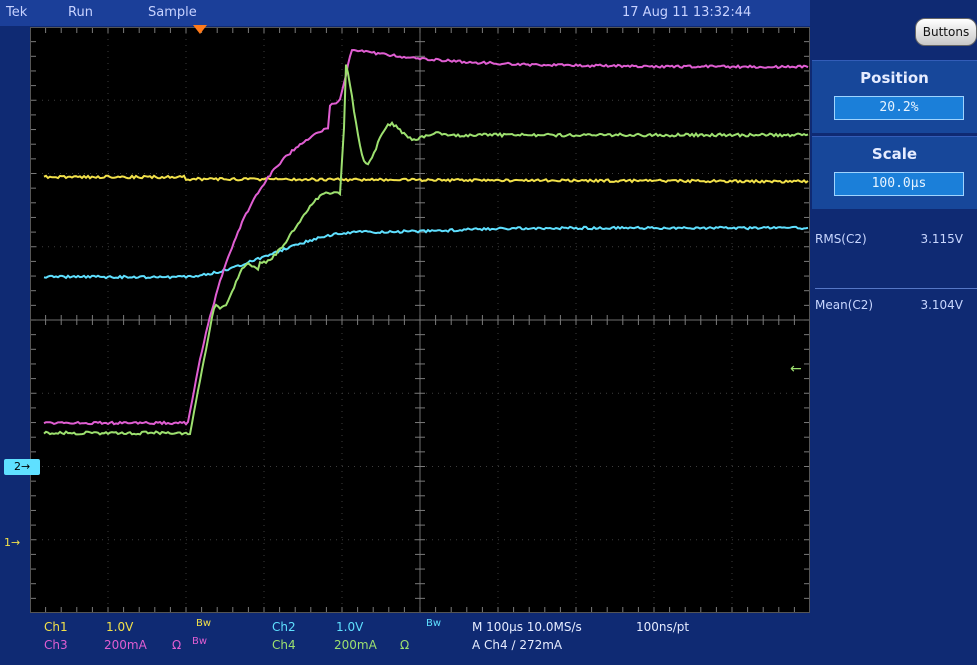 This screenshot has height=665, width=977. I want to click on trigger-readout: A Ch4 ∕ 272mA, so click(517, 645).